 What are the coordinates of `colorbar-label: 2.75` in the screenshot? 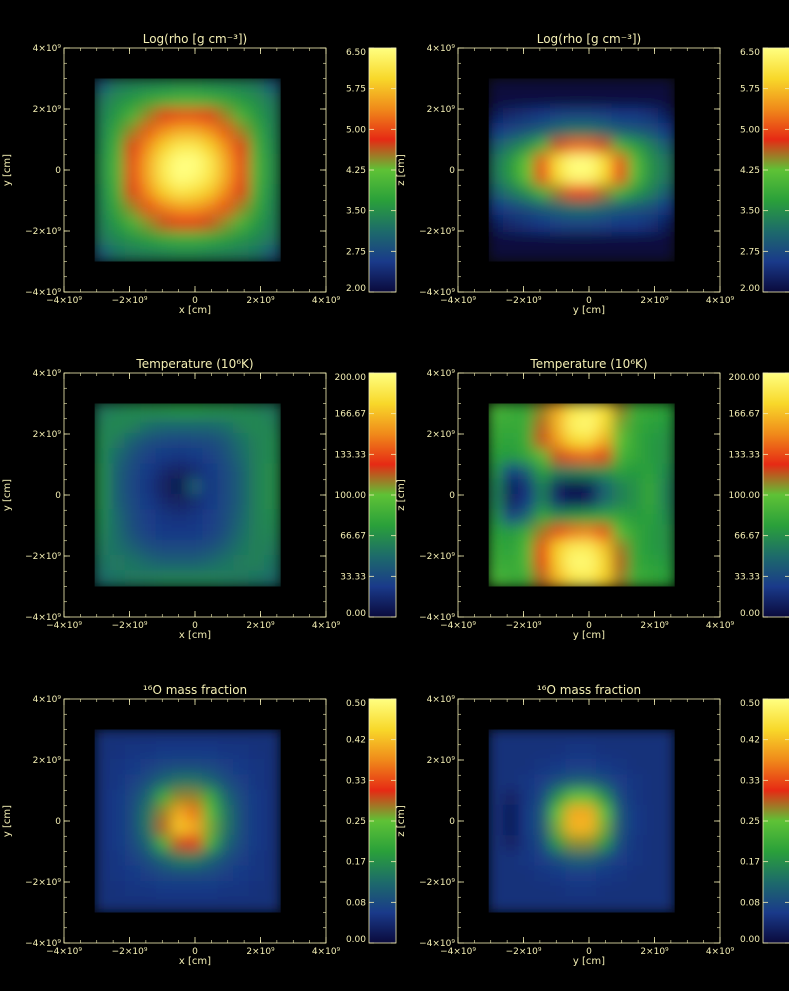 It's located at (356, 252).